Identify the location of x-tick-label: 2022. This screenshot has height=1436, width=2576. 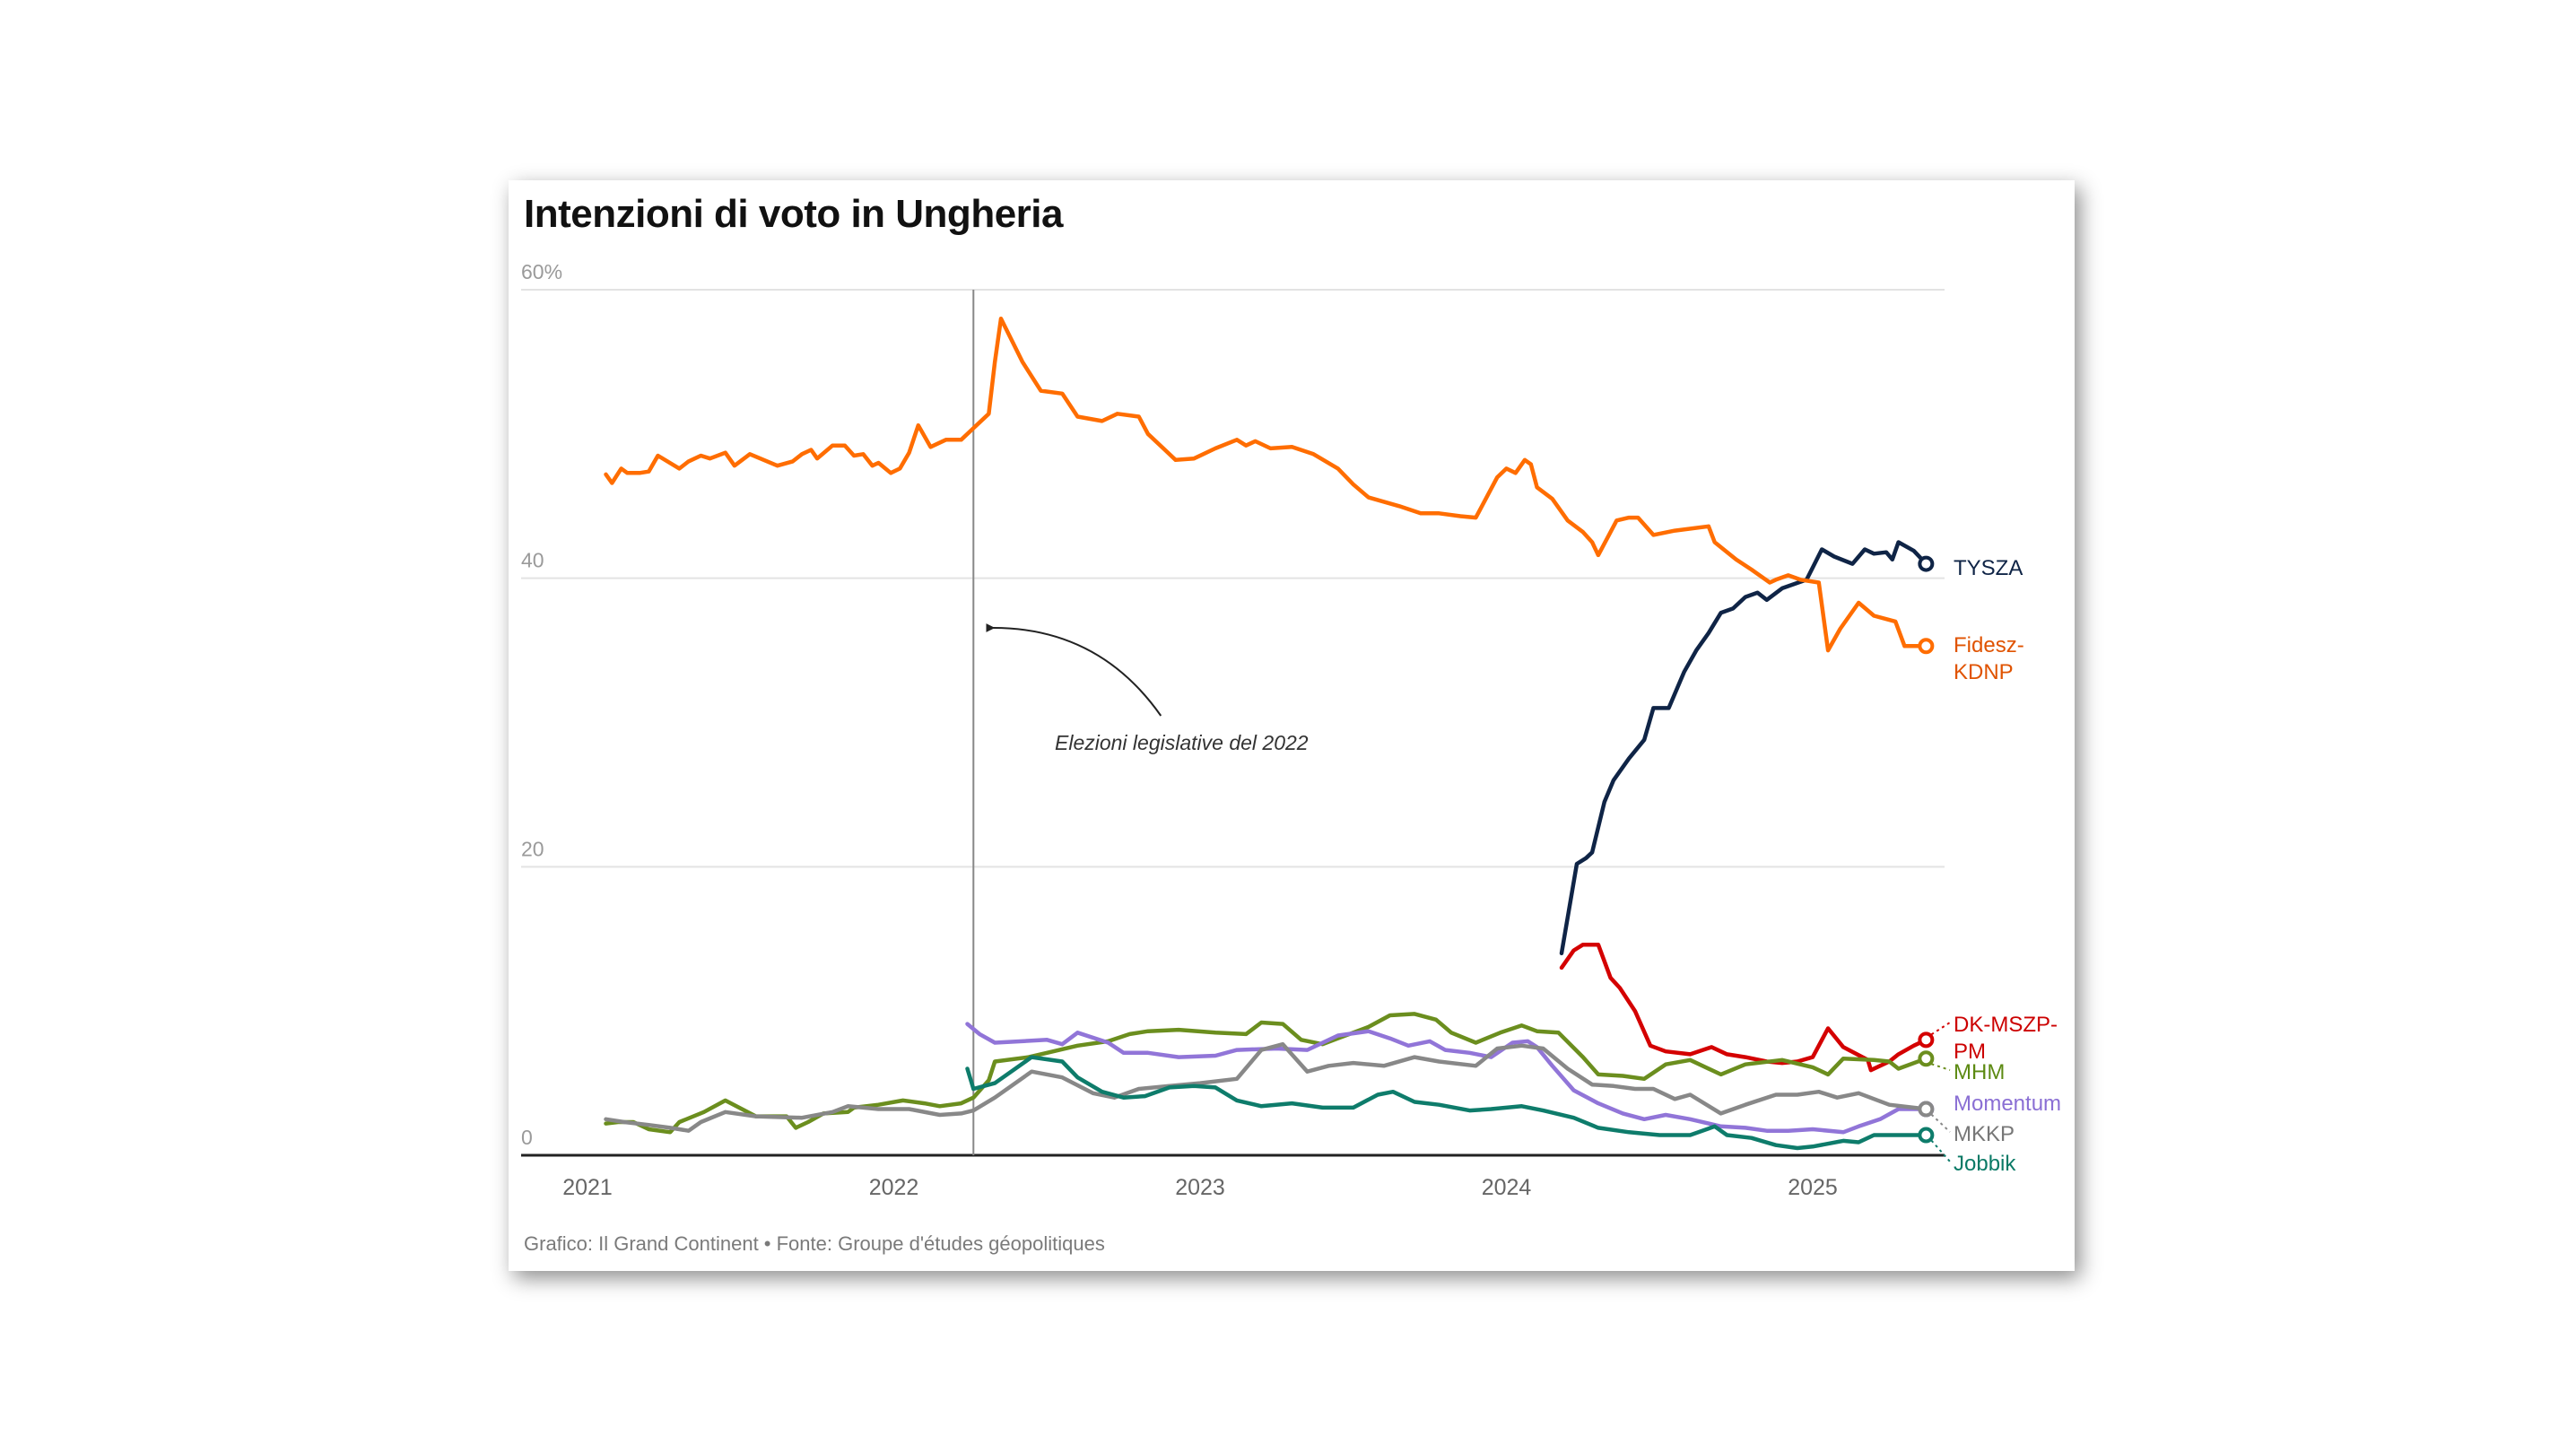
(894, 1187).